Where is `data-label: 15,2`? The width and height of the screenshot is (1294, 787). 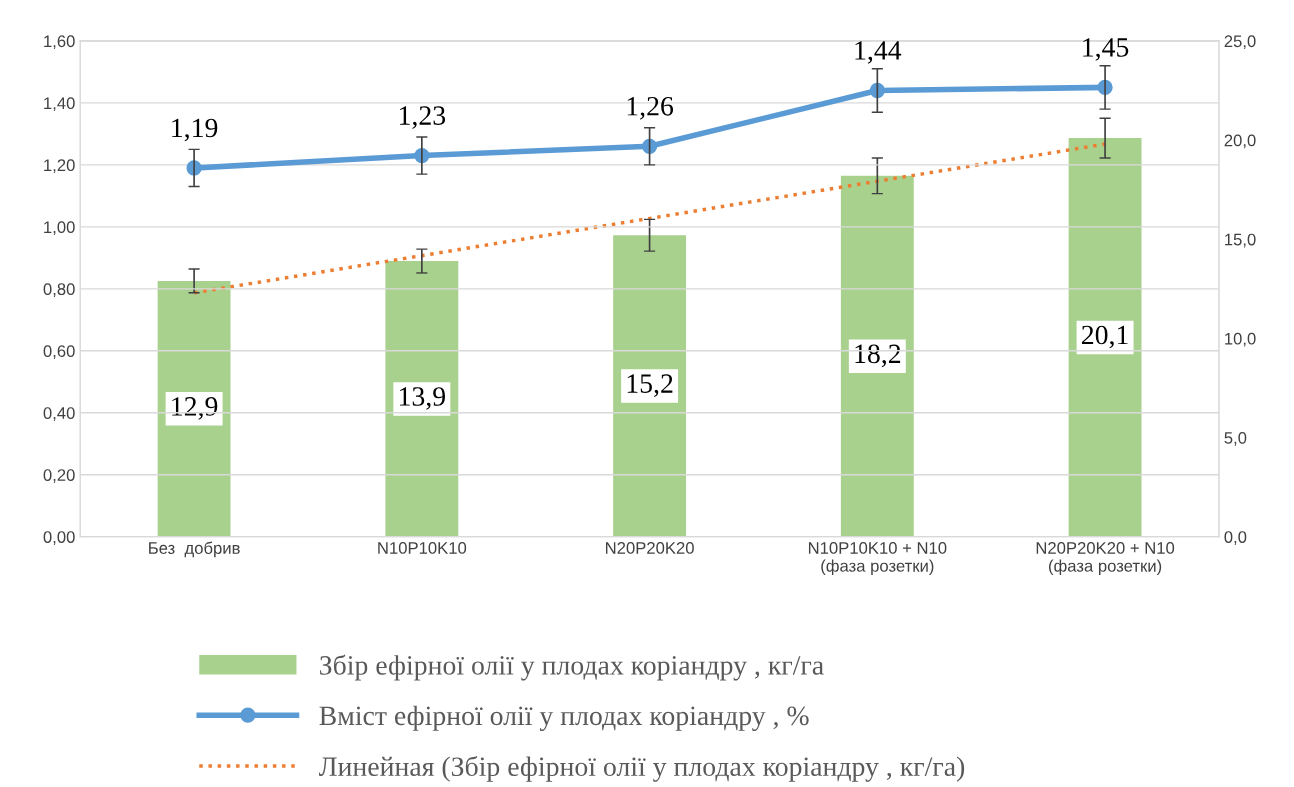 data-label: 15,2 is located at coordinates (650, 385).